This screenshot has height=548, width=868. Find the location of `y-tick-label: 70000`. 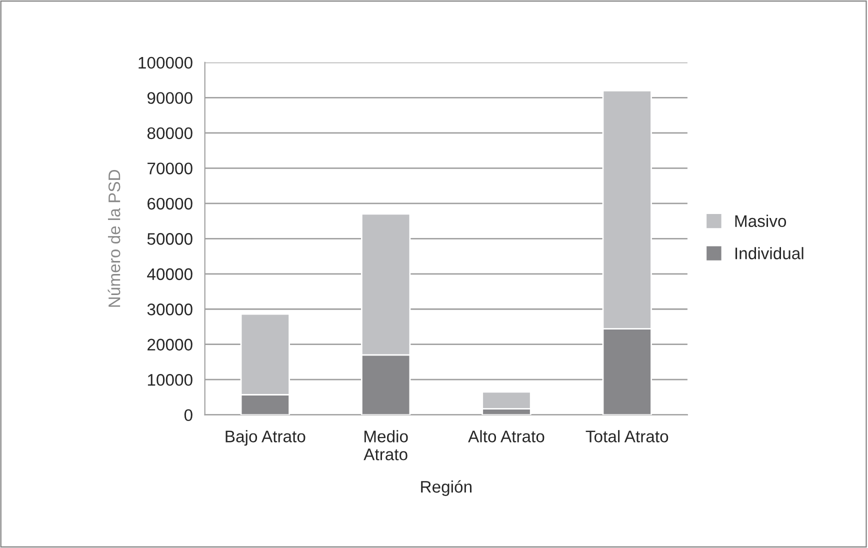

y-tick-label: 70000 is located at coordinates (170, 168).